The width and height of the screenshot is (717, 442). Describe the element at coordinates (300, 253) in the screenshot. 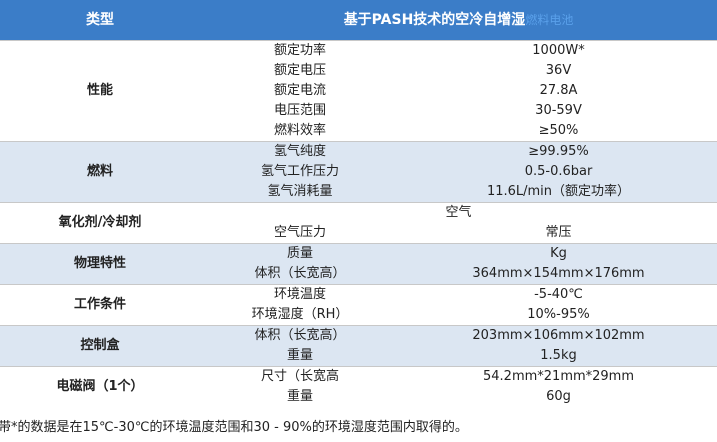

I see `param-cell: 质量` at that location.